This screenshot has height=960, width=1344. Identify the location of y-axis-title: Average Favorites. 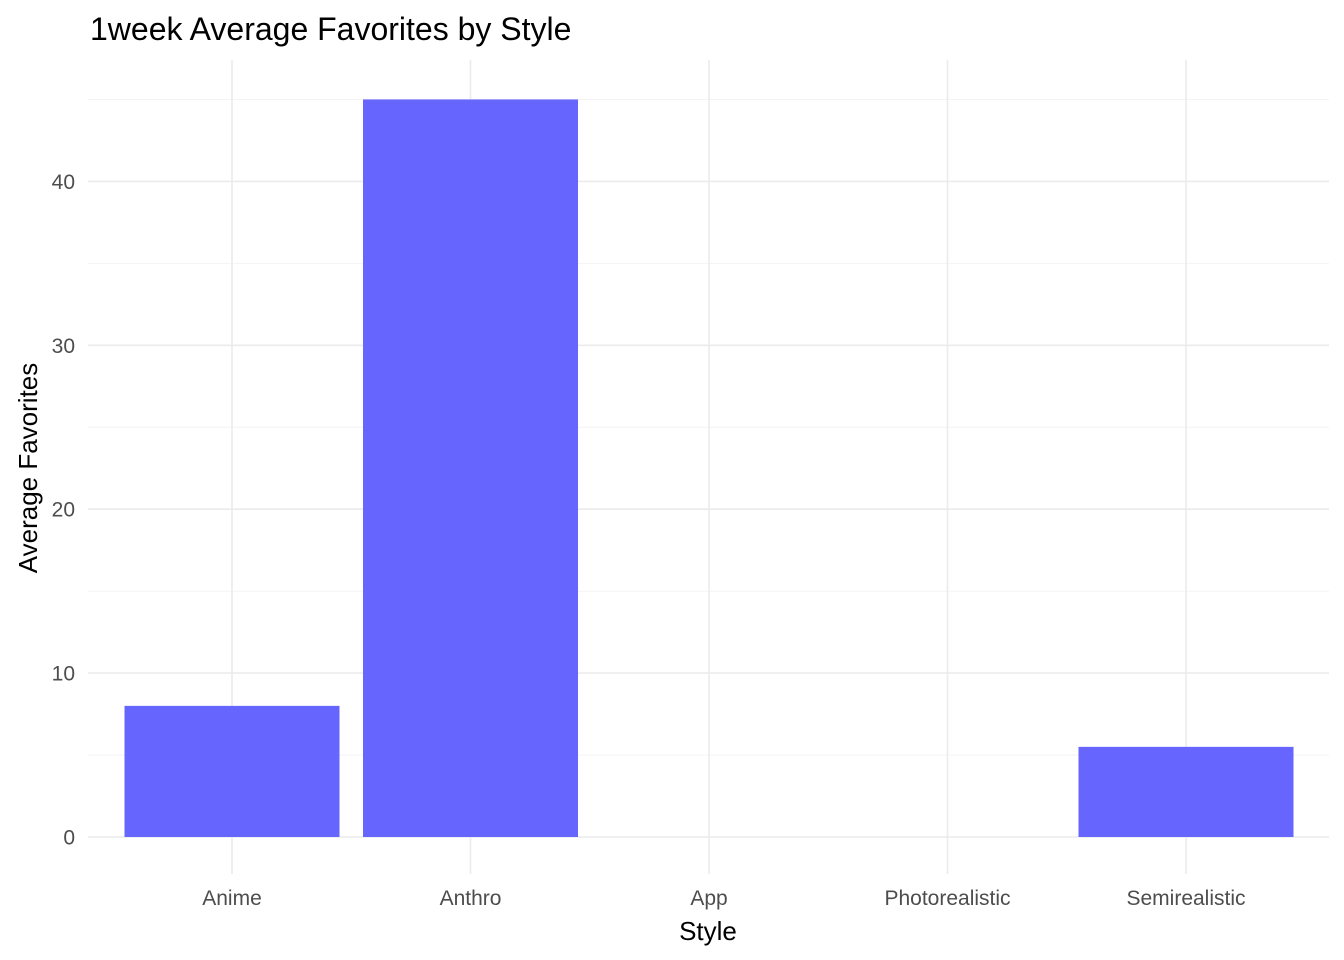
(28, 468).